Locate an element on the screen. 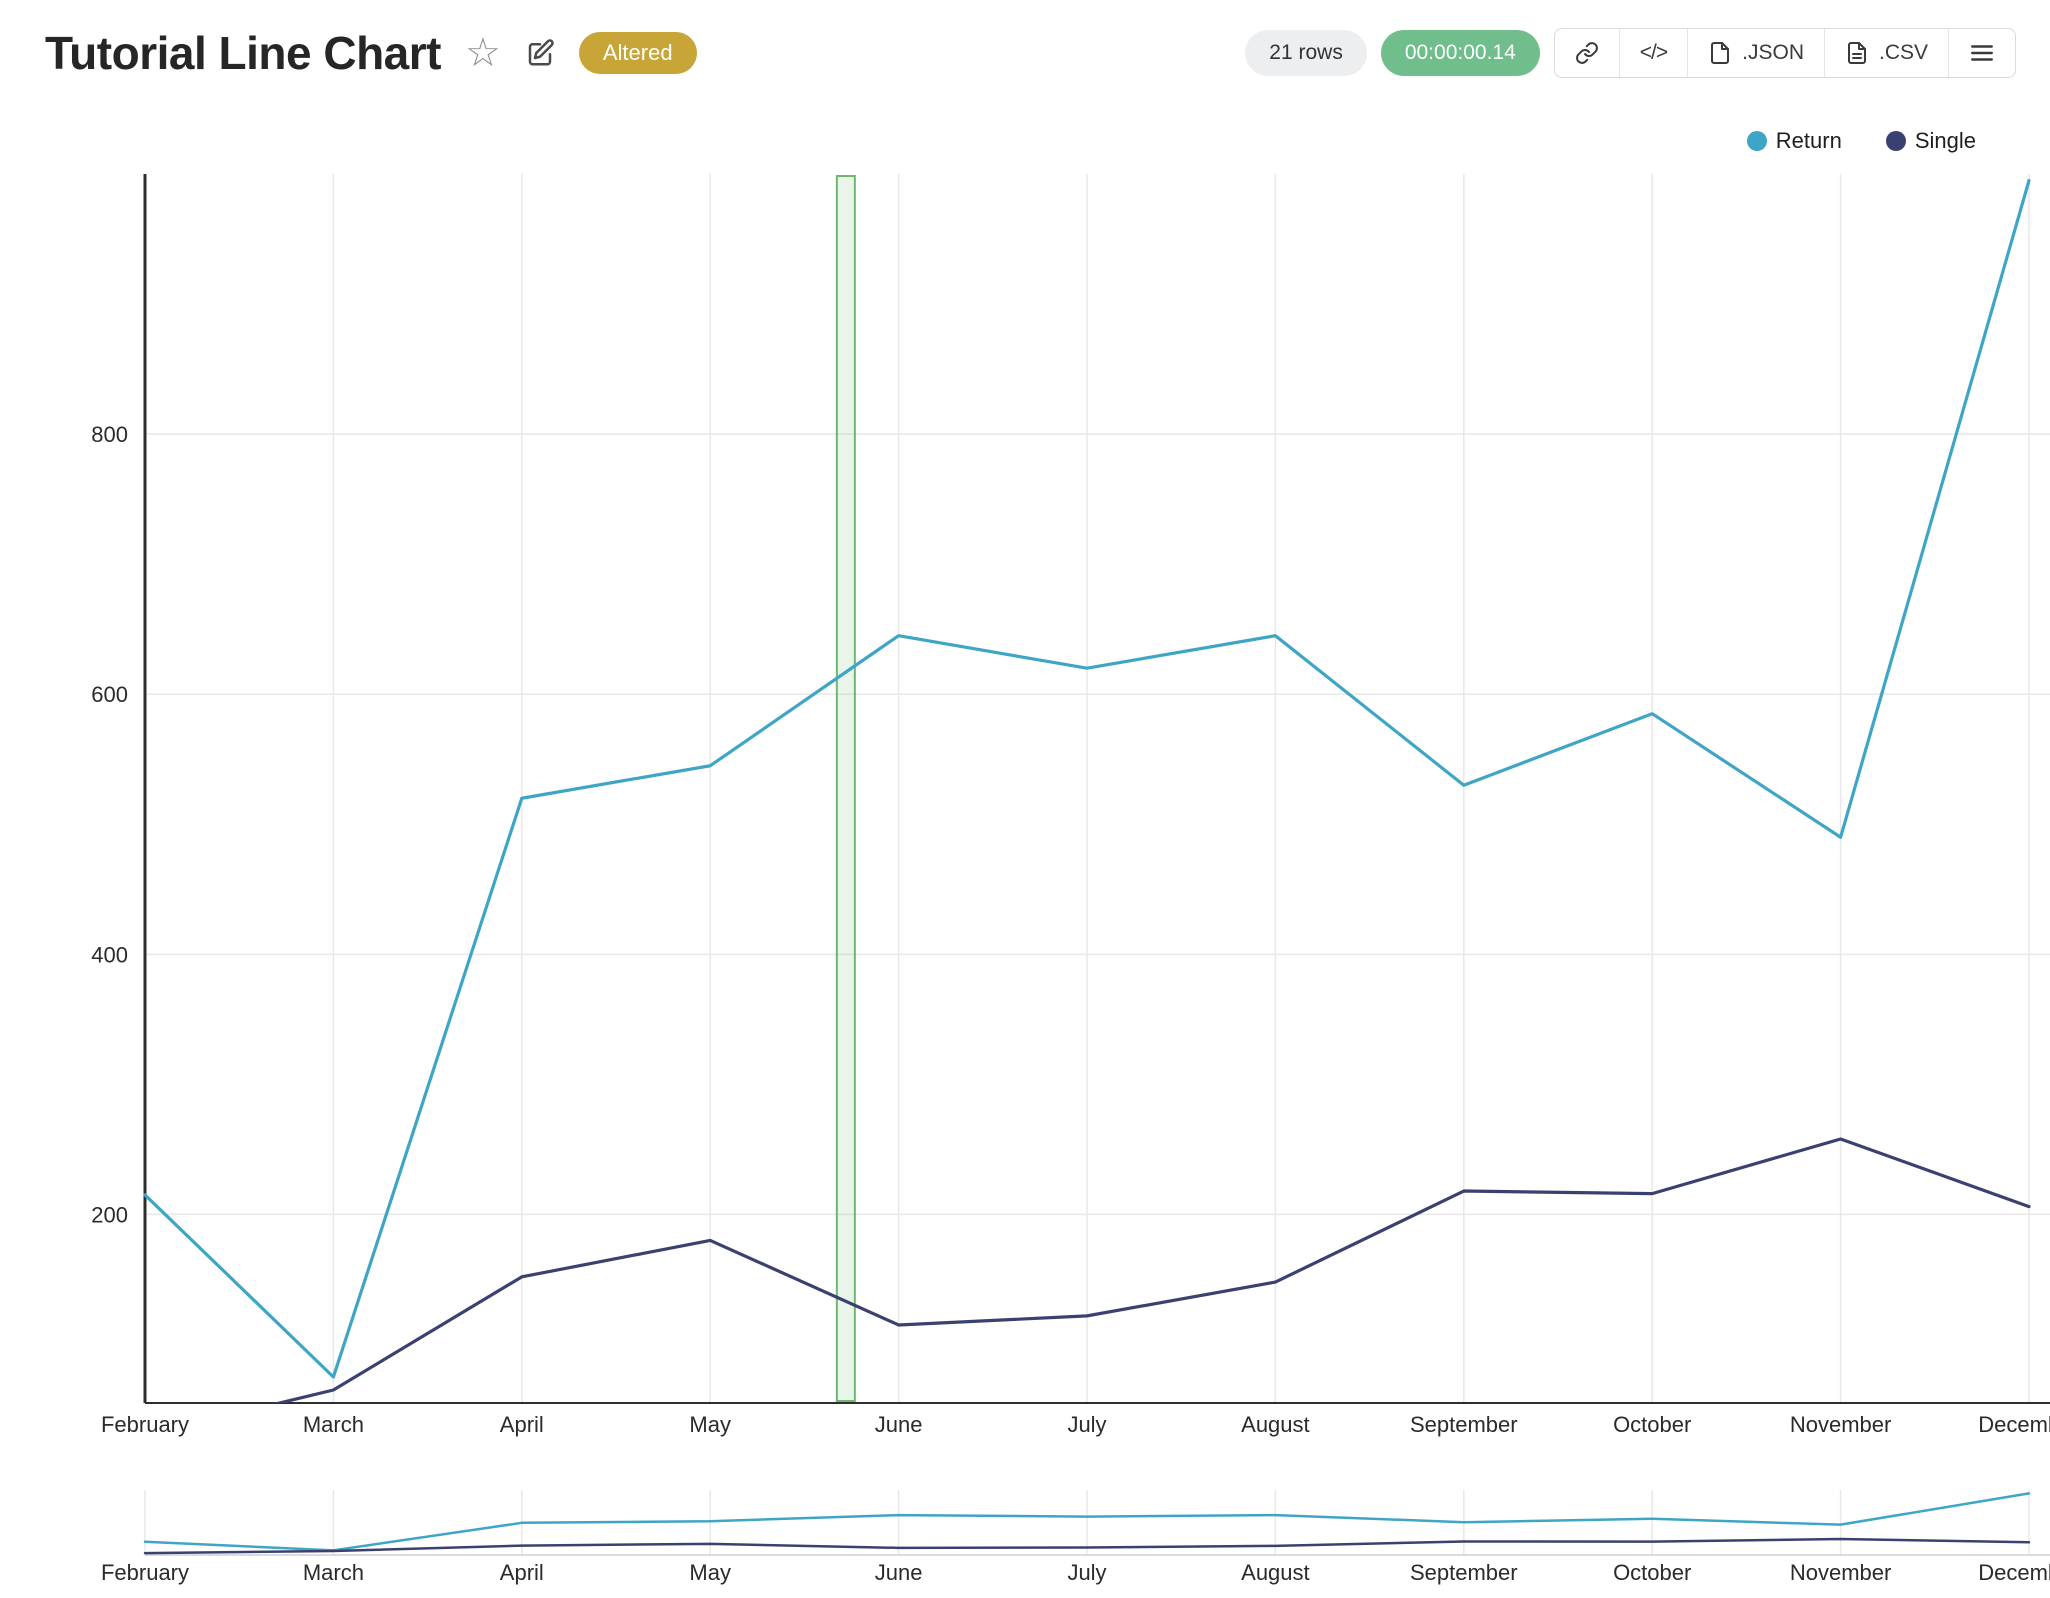 This screenshot has width=2050, height=1598. code-icon: </> is located at coordinates (1653, 52).